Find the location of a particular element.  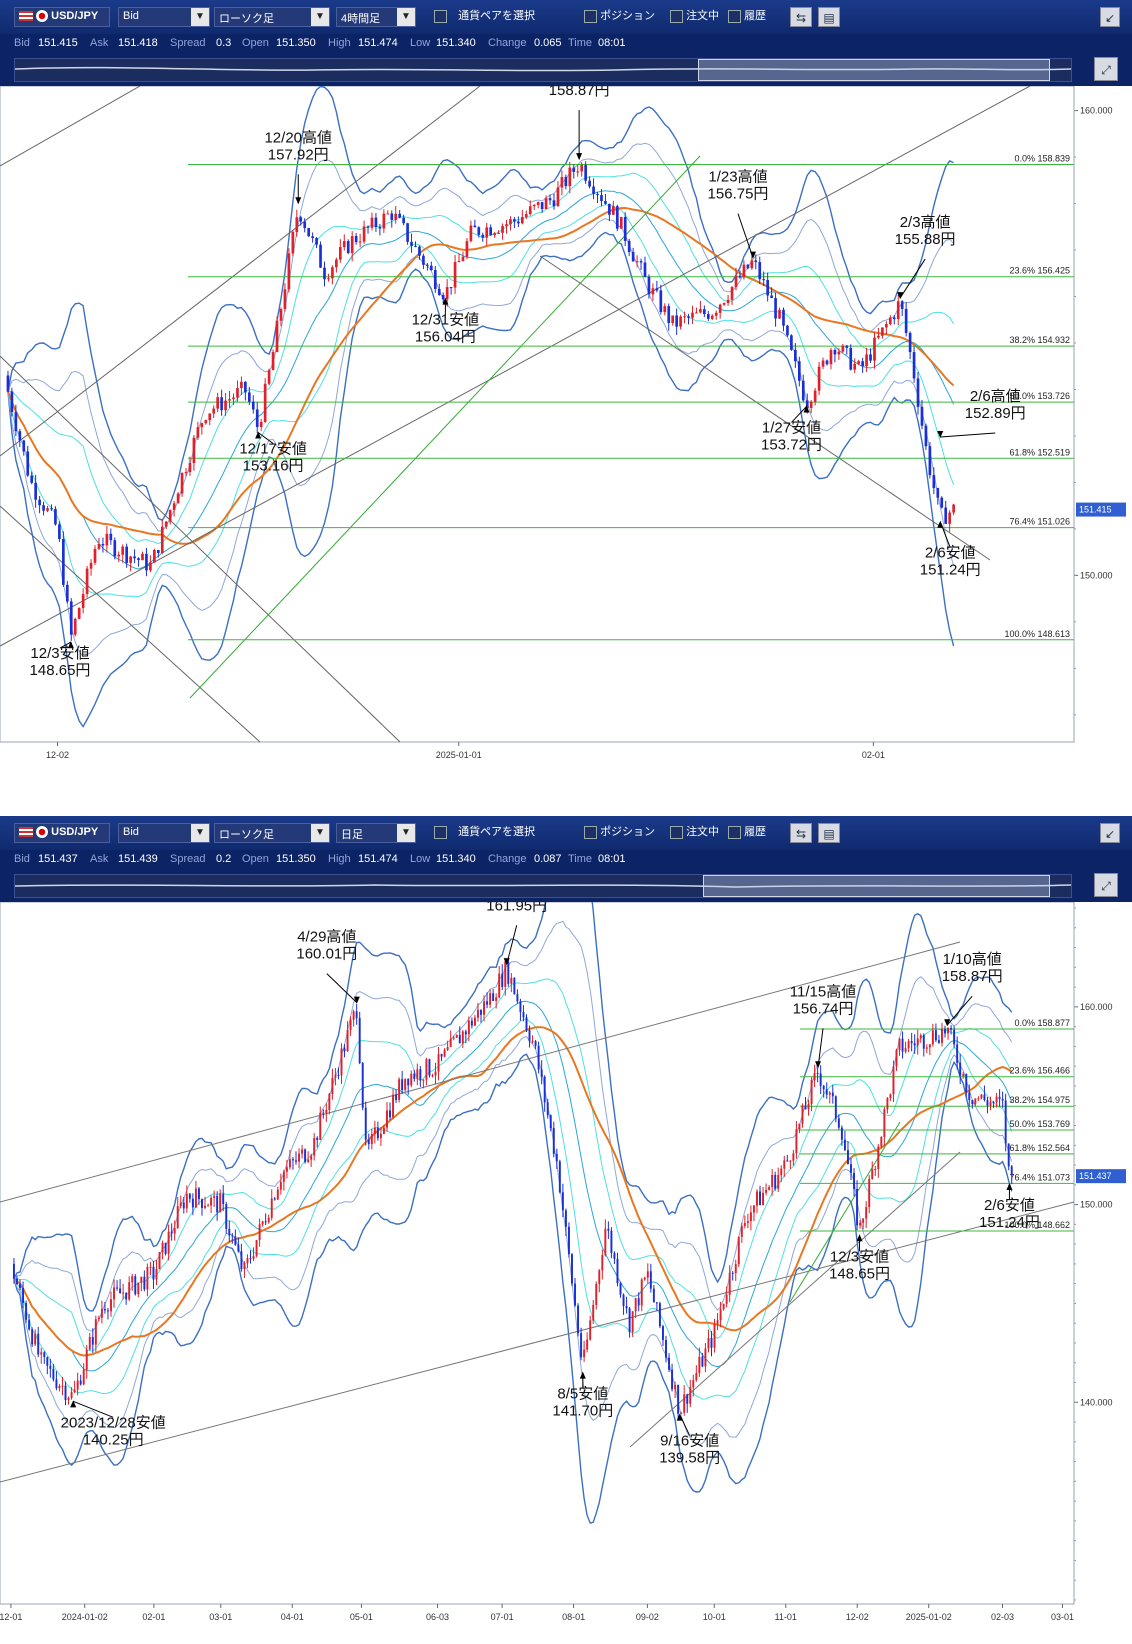

fibonacci-label: 76.4% 151.026 is located at coordinates (1039, 522).